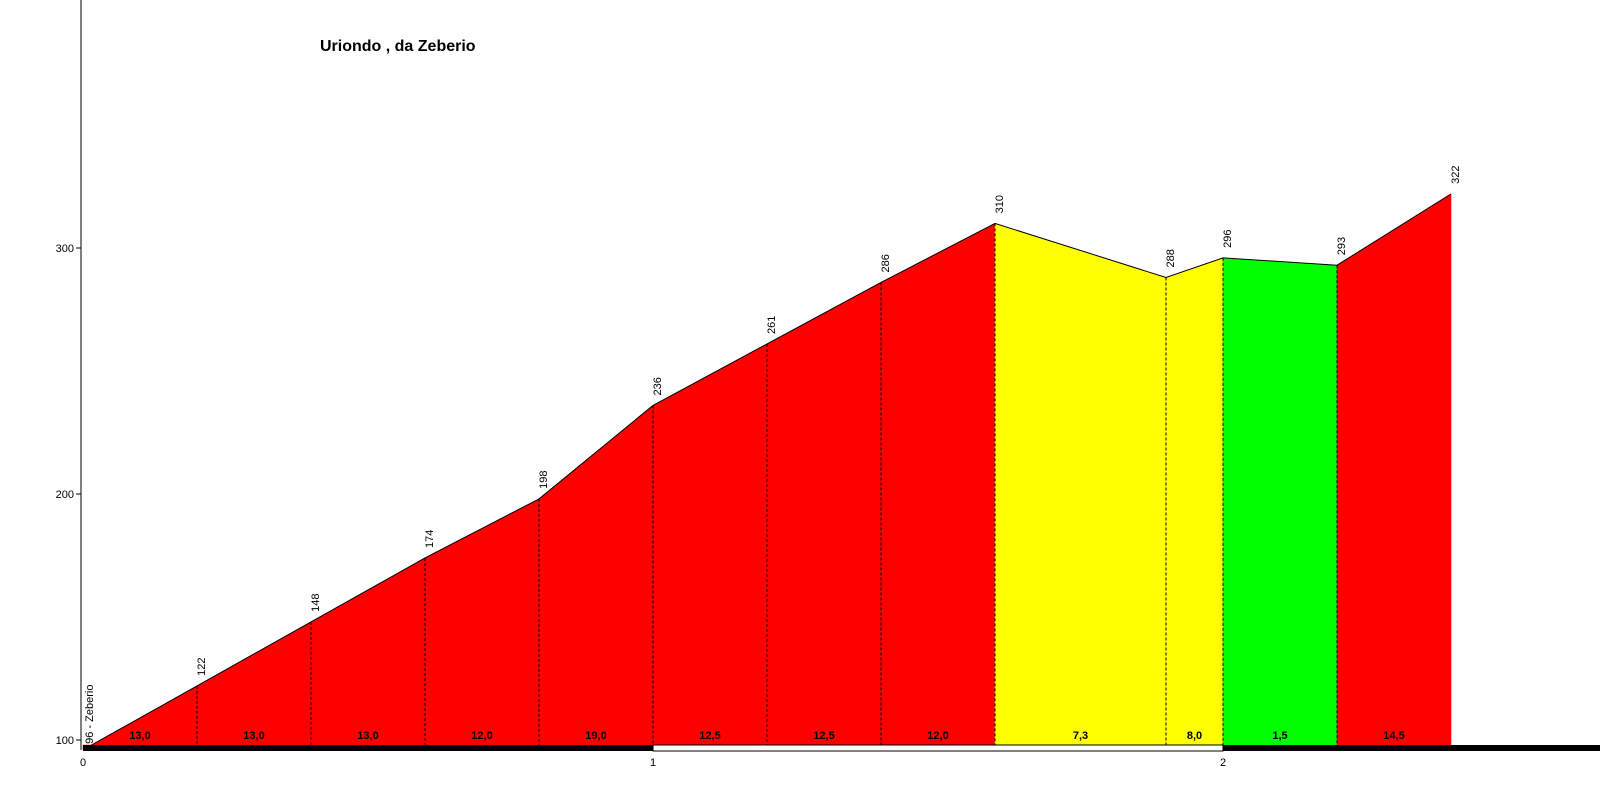 Image resolution: width=1600 pixels, height=800 pixels. I want to click on elevation-label: 236, so click(658, 386).